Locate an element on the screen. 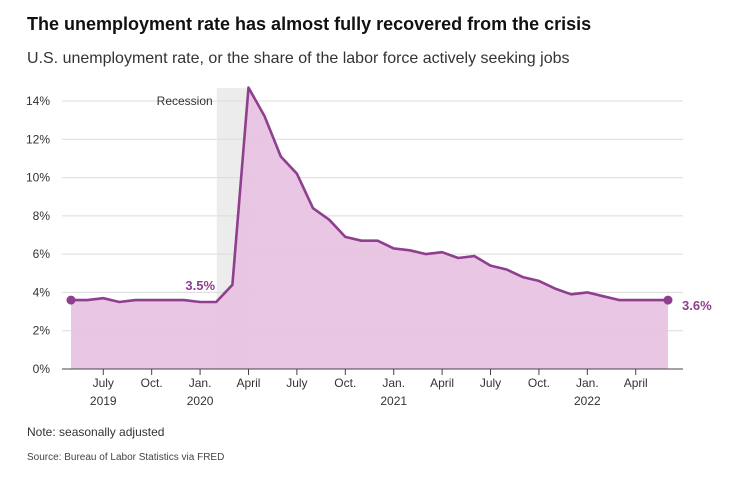 The width and height of the screenshot is (734, 490). y-tick-label: 6% is located at coordinates (42, 254).